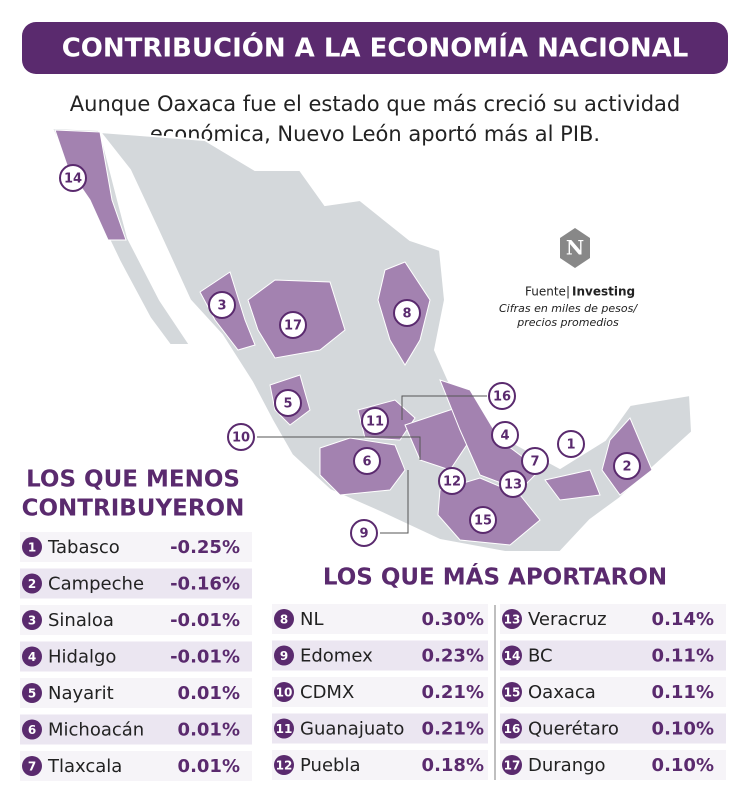 This screenshot has width=750, height=811. Describe the element at coordinates (375, 134) in the screenshot. I see `subtitle: económica, Nuevo León aportó más al PIB.` at that location.